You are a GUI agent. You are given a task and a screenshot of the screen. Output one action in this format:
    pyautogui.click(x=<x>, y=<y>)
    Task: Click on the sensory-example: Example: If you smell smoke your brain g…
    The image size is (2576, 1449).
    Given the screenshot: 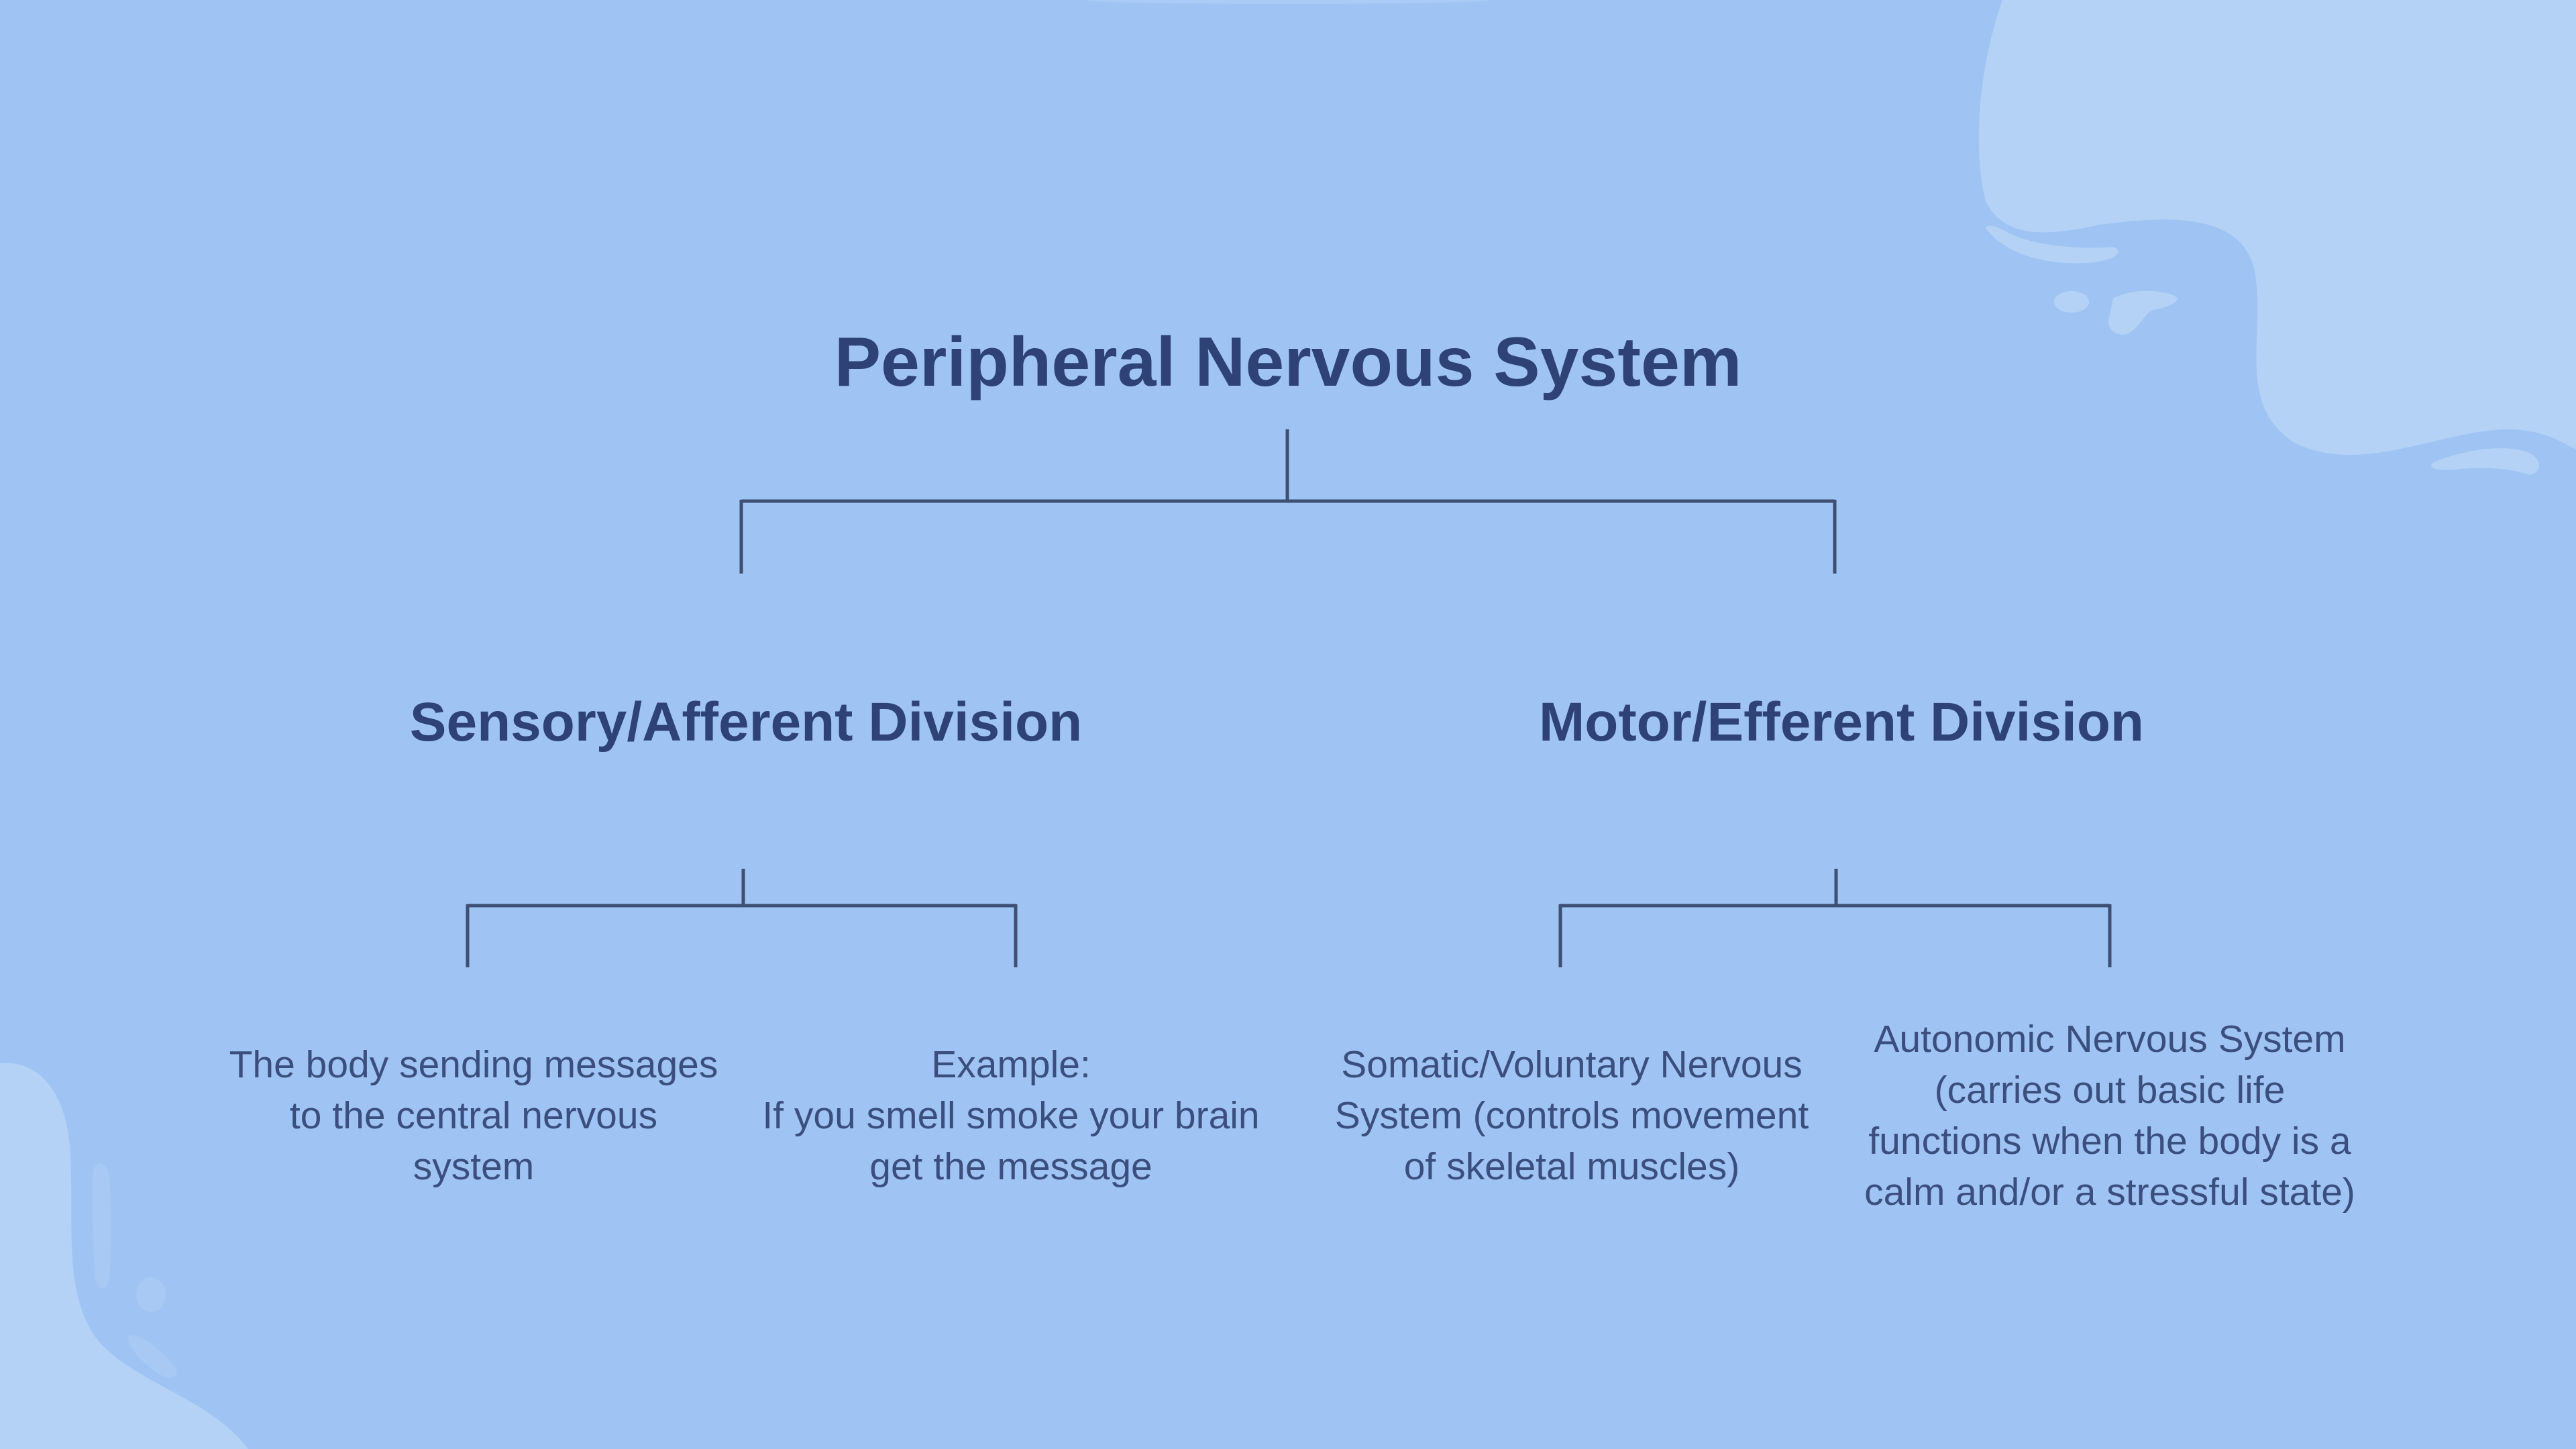 What is the action you would take?
    pyautogui.click(x=1011, y=1115)
    